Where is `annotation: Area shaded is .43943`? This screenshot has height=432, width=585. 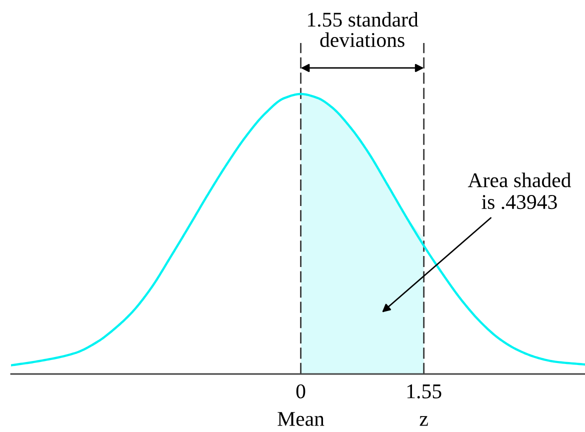 annotation: Area shaded is .43943 is located at coordinates (520, 191).